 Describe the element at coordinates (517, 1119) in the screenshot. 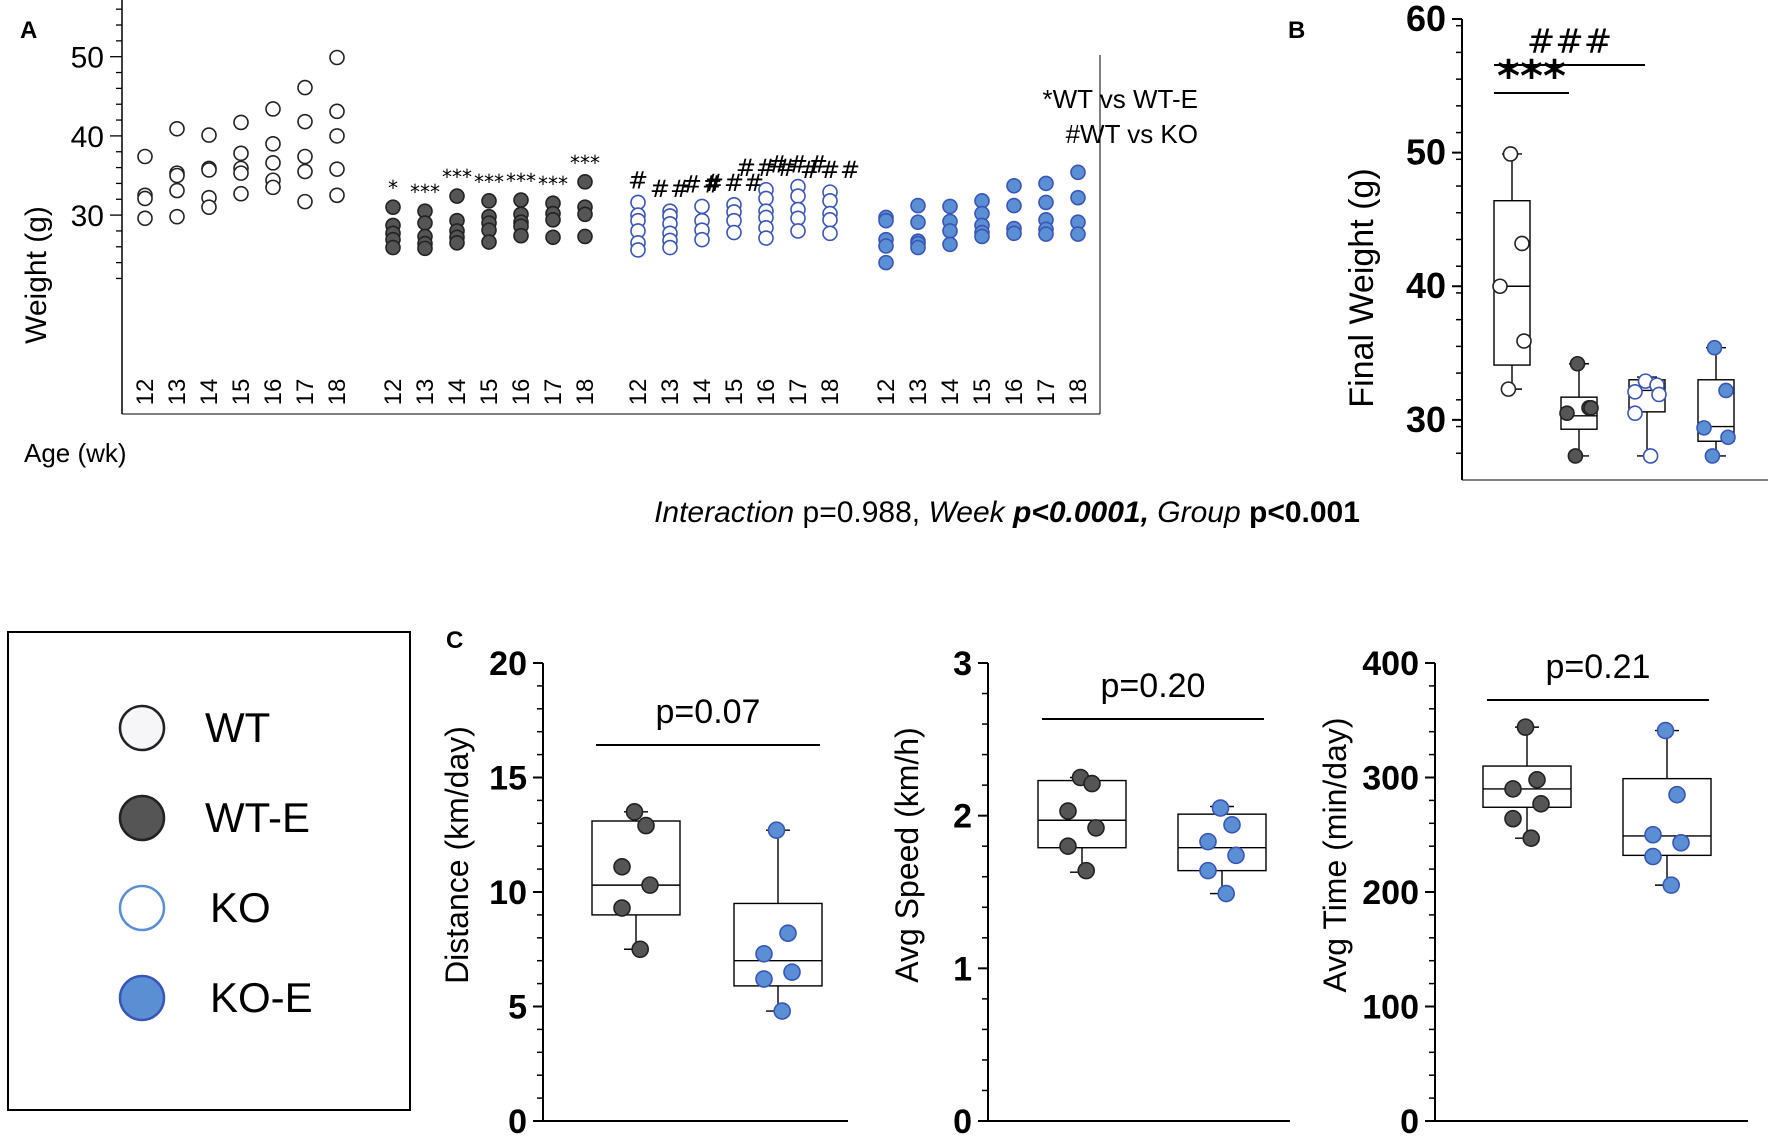

I see `panel-c1-ytick-label: 0` at that location.